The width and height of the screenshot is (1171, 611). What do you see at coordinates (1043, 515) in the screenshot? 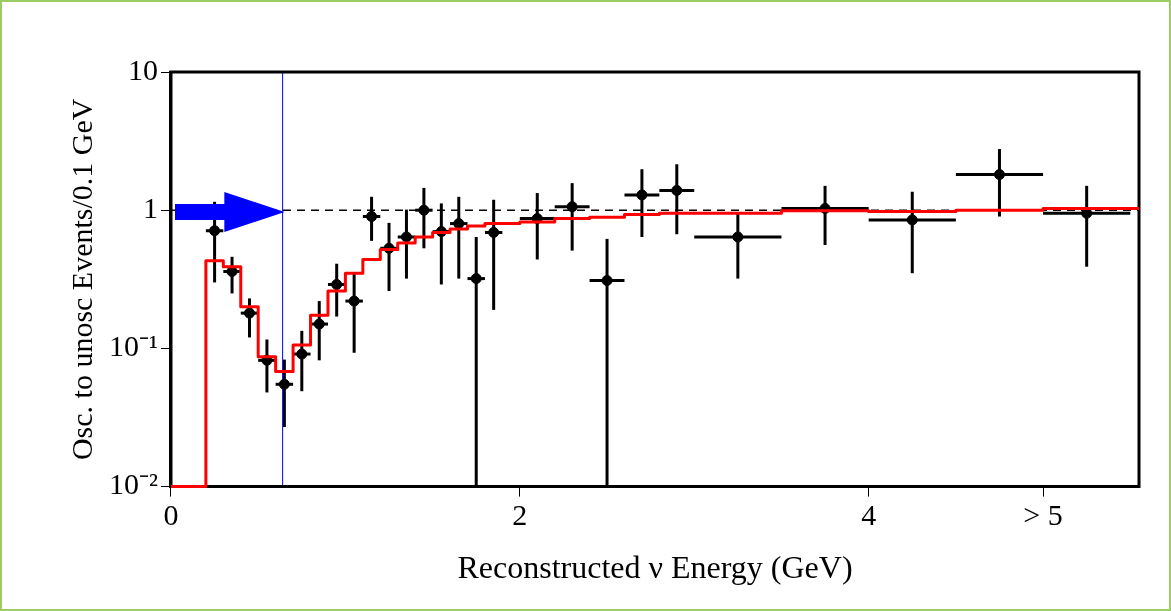
I see `x-tick-label: > 5` at bounding box center [1043, 515].